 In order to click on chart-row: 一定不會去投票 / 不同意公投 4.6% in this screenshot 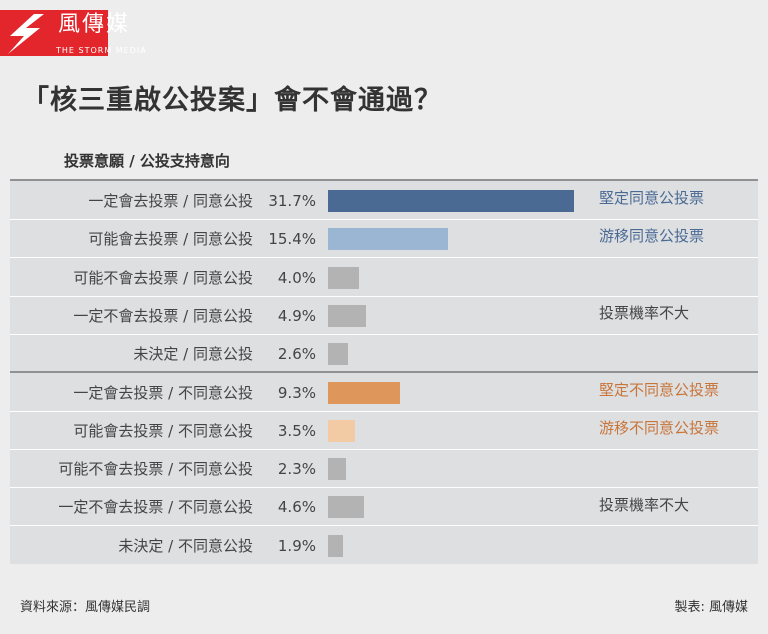, I will do `click(384, 507)`.